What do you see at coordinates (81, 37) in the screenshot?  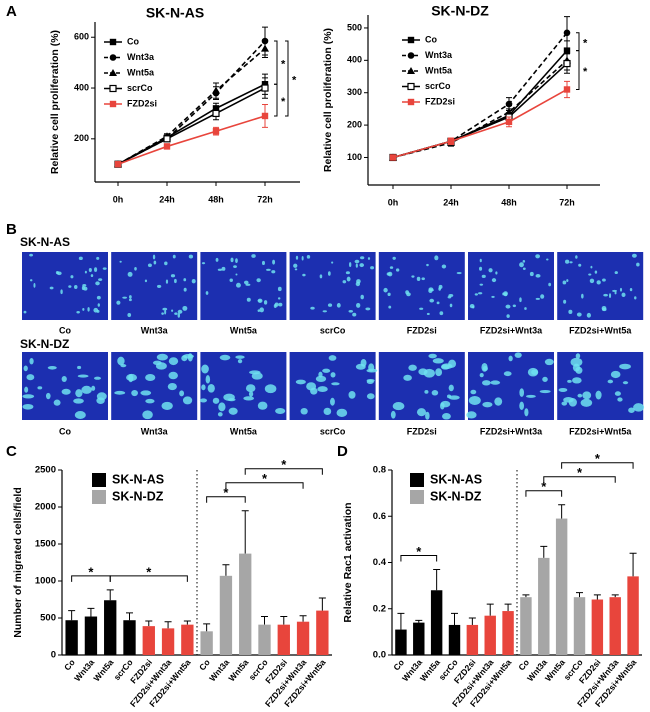 I see `y-tick-label: 600` at bounding box center [81, 37].